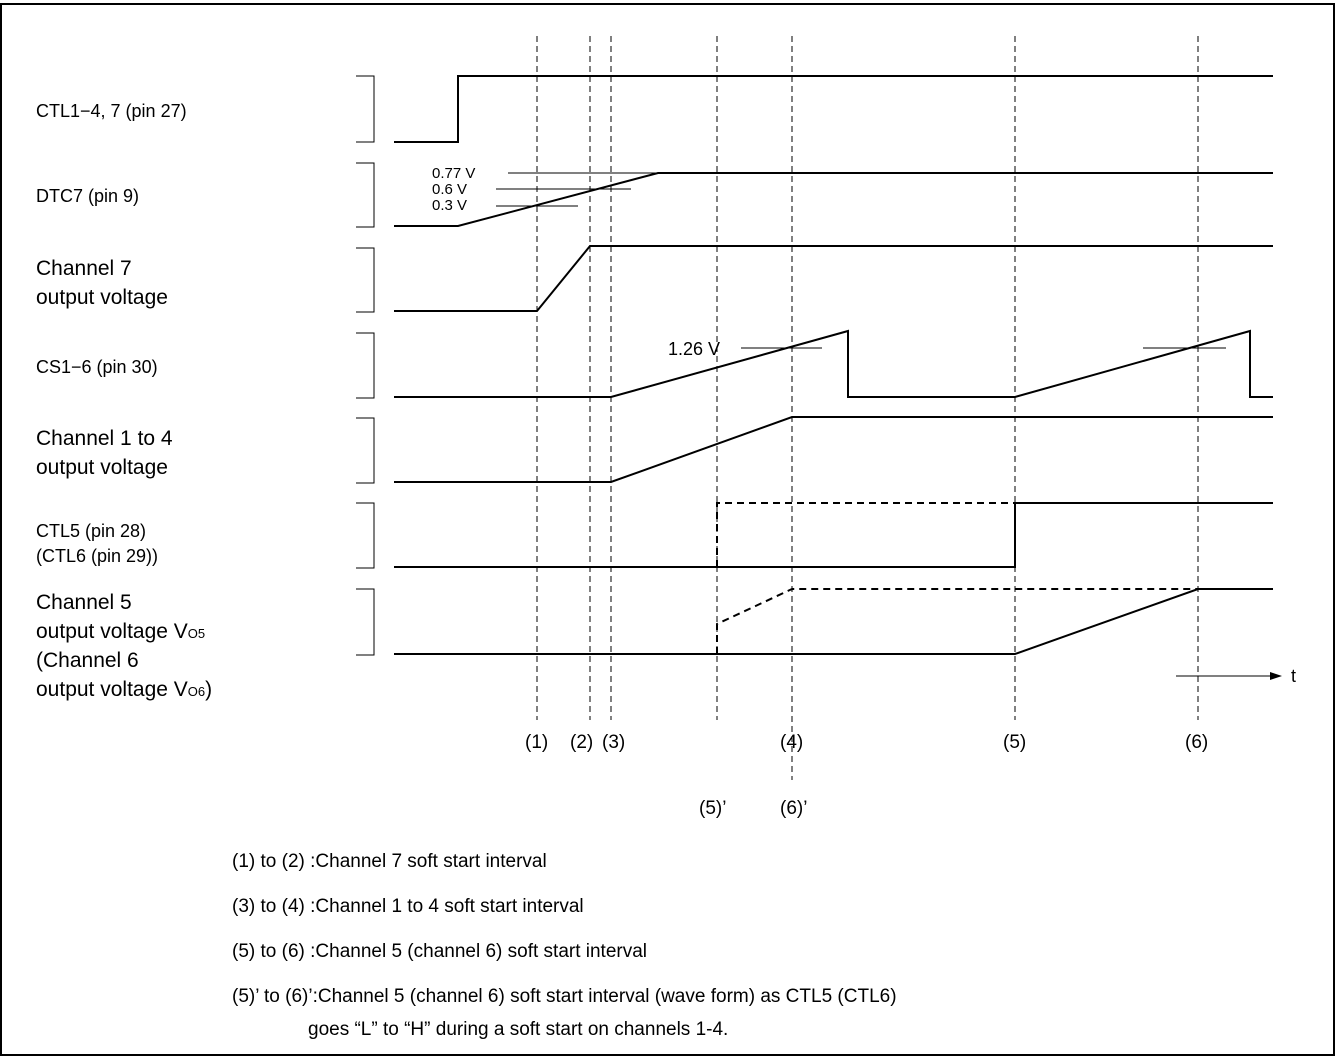  I want to click on wave-cs16, so click(833, 363).